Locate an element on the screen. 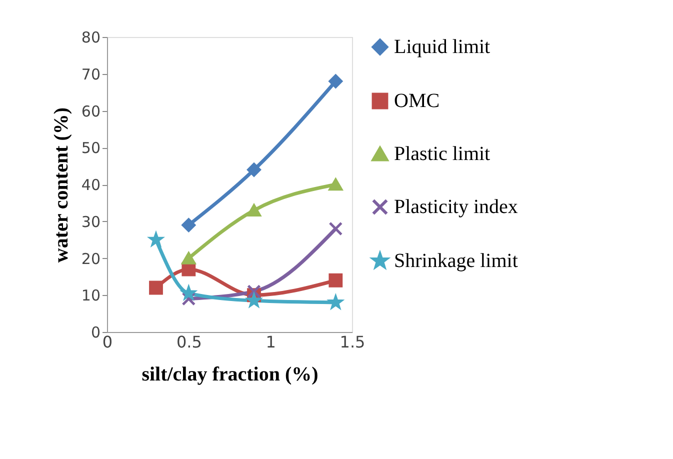 Image resolution: width=673 pixels, height=459 pixels. legend-label: OMC is located at coordinates (417, 101).